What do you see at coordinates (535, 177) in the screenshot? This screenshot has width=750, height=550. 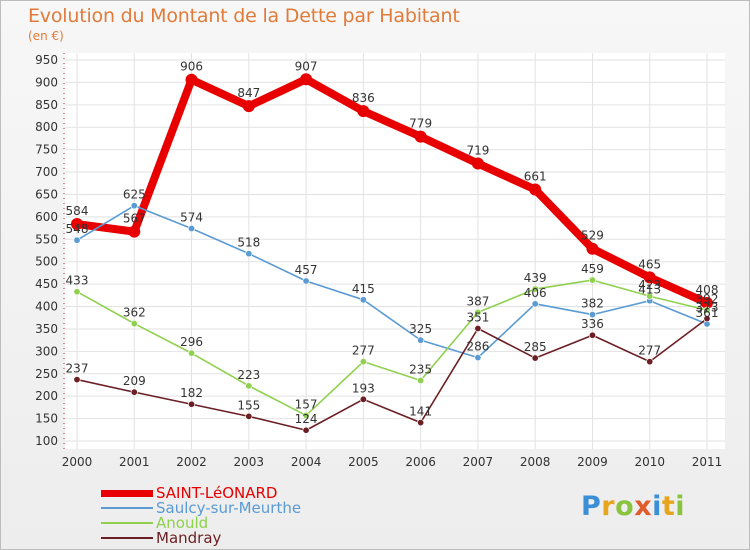 I see `data-label: 661` at bounding box center [535, 177].